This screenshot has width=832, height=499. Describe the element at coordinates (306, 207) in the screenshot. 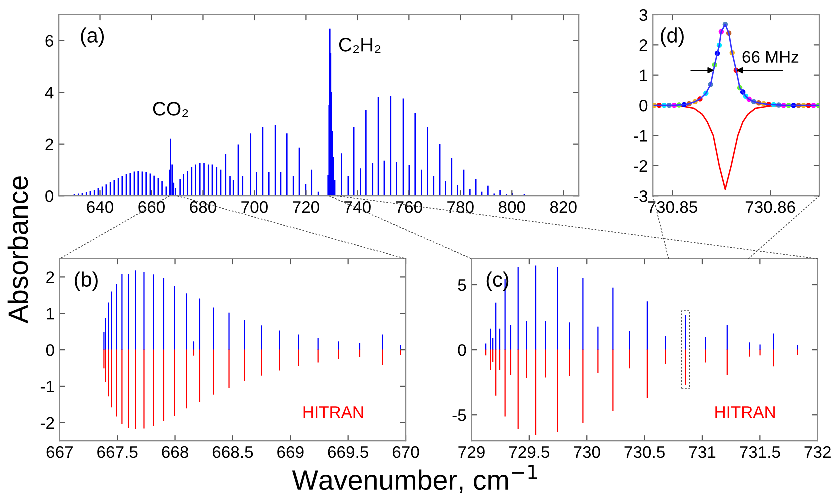

I see `x-tick-label: 720` at that location.